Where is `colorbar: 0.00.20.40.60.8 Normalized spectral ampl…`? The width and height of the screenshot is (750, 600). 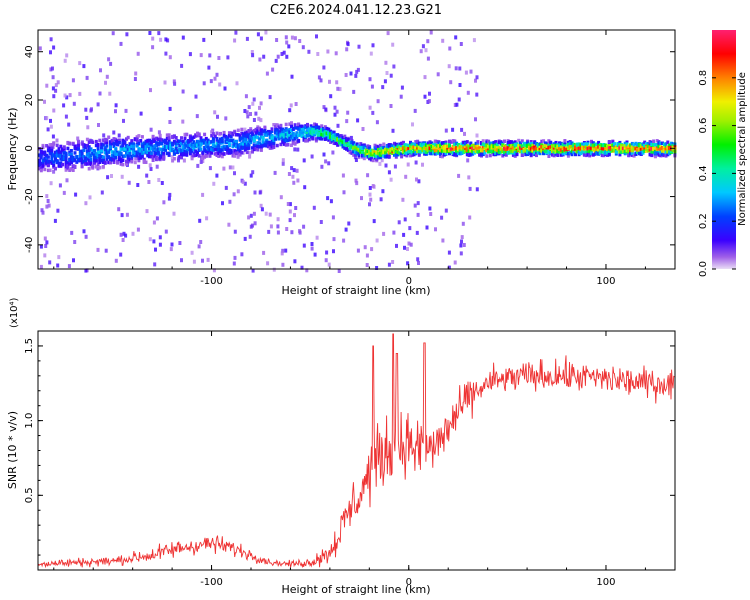
colorbar: 0.00.20.40.60.8 Normalized spectral ampl… is located at coordinates (723, 153).